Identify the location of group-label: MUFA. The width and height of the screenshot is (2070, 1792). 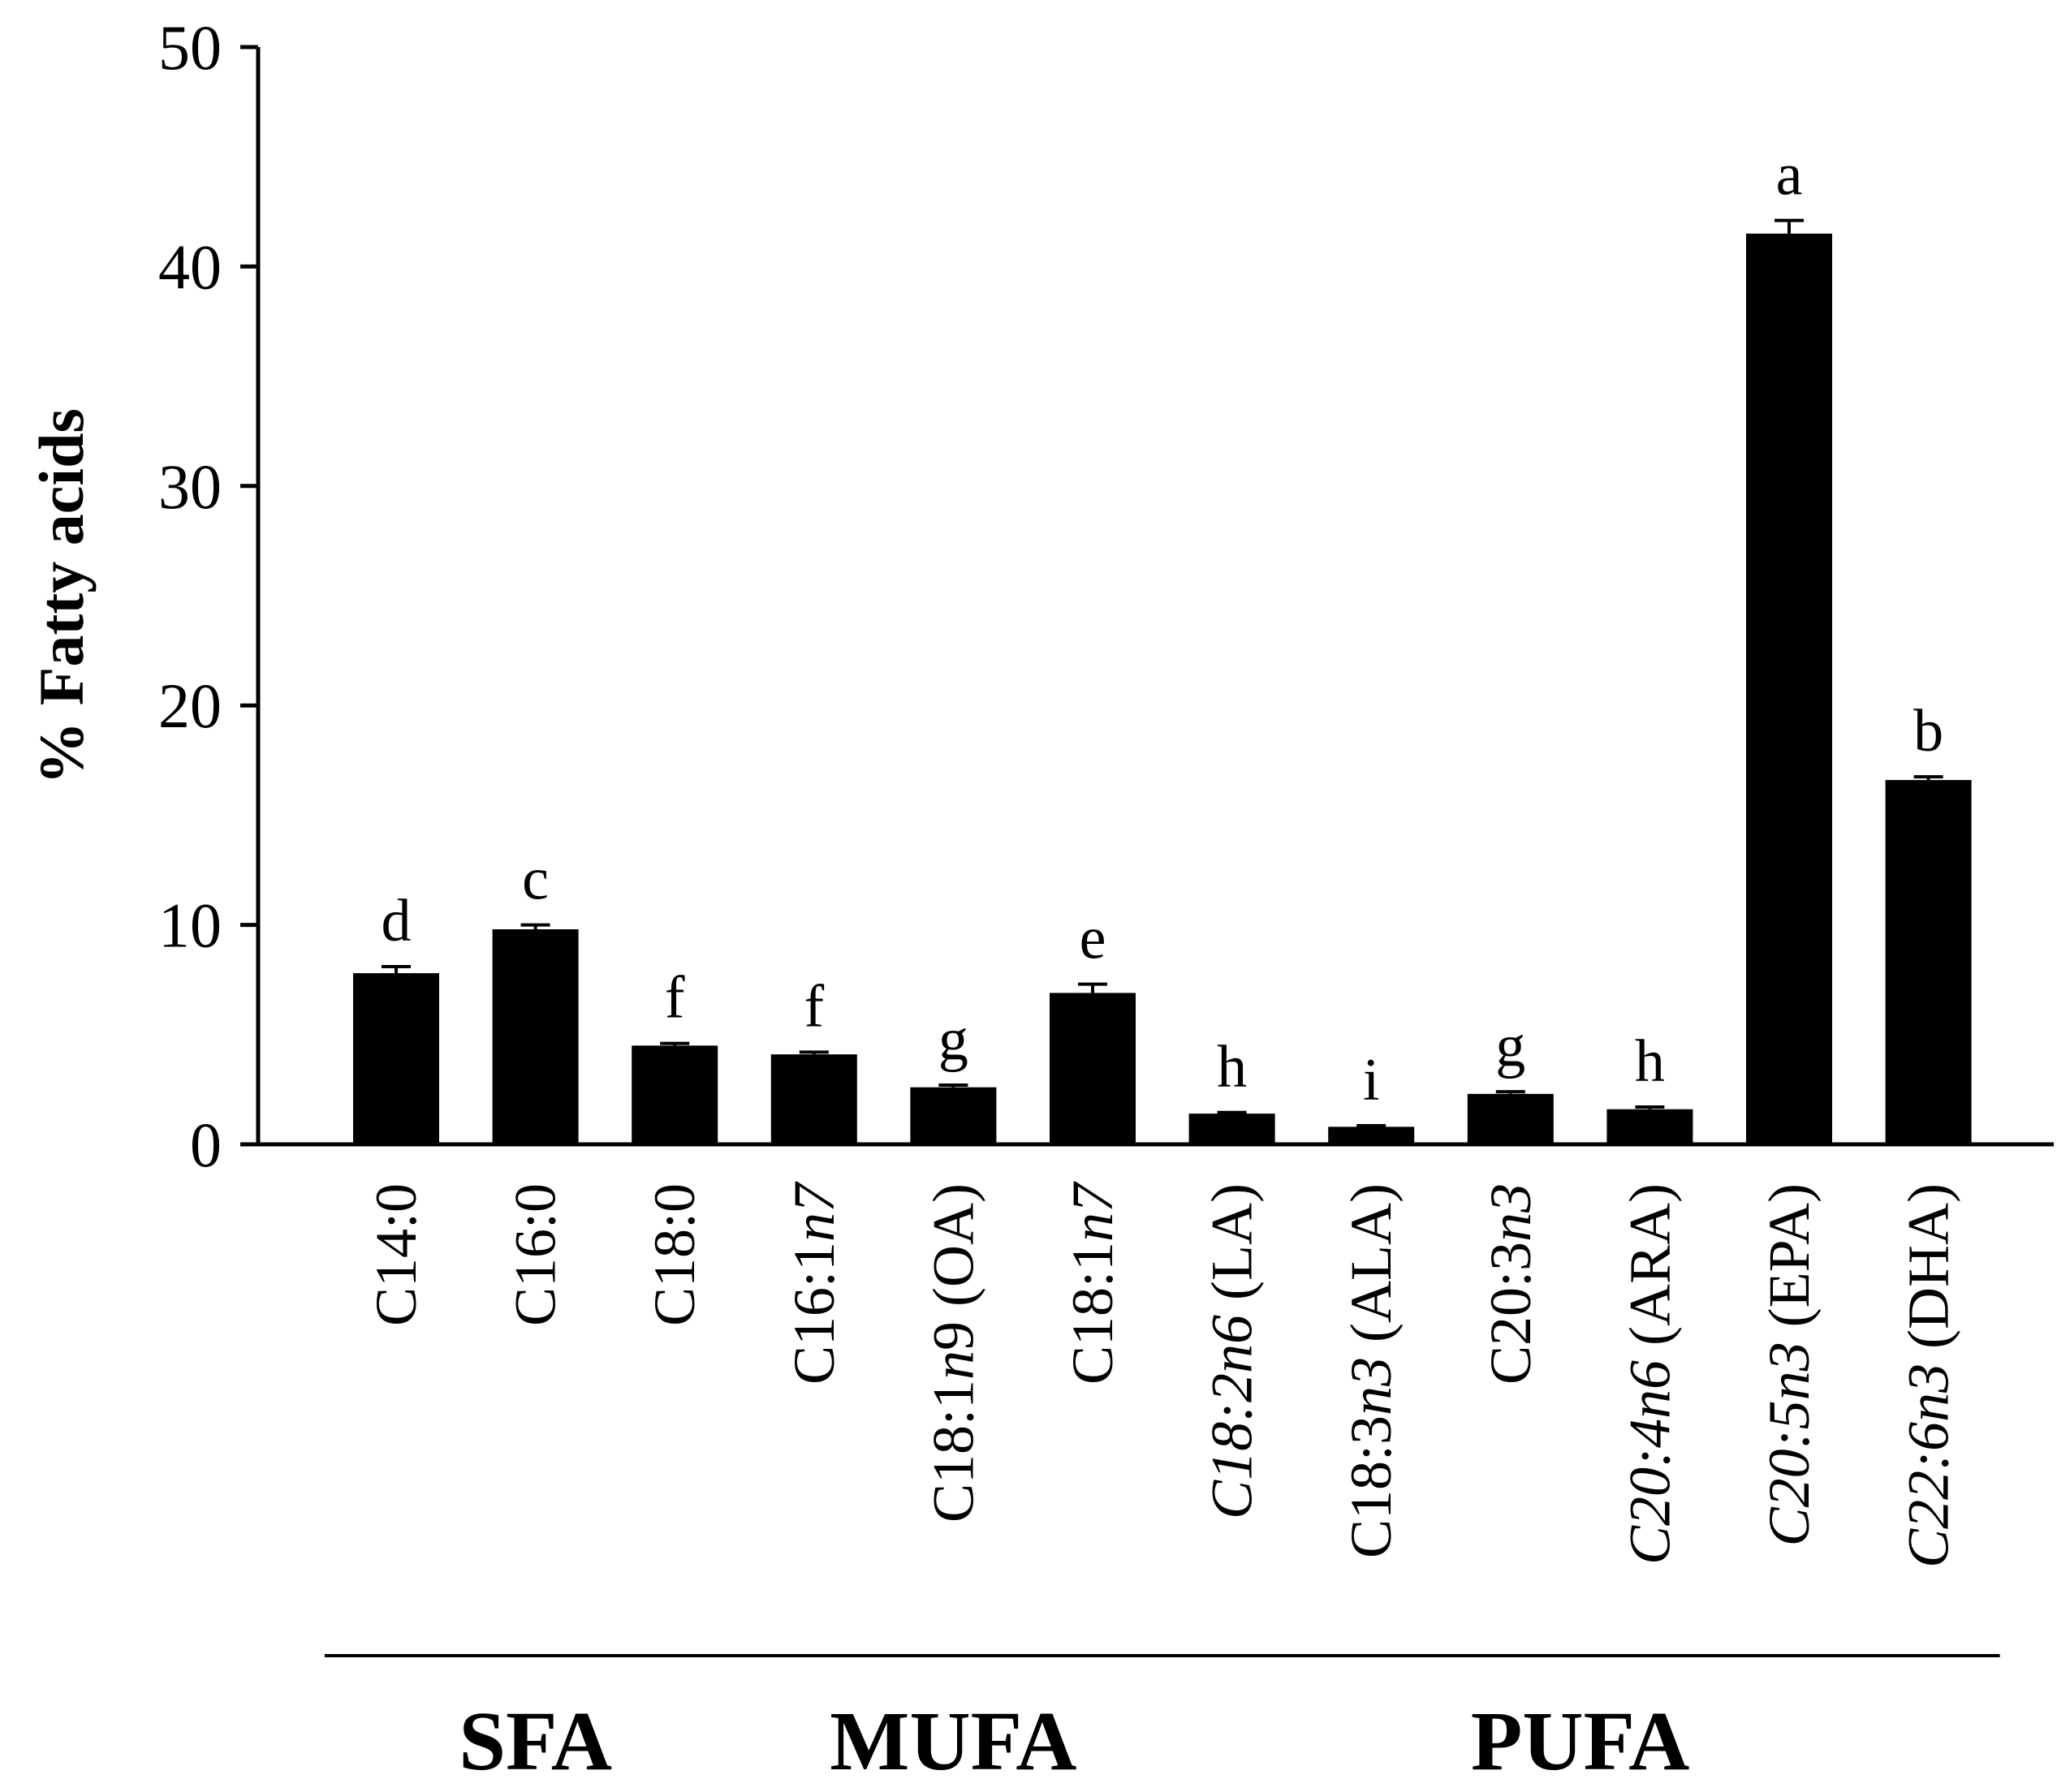
(953, 1742).